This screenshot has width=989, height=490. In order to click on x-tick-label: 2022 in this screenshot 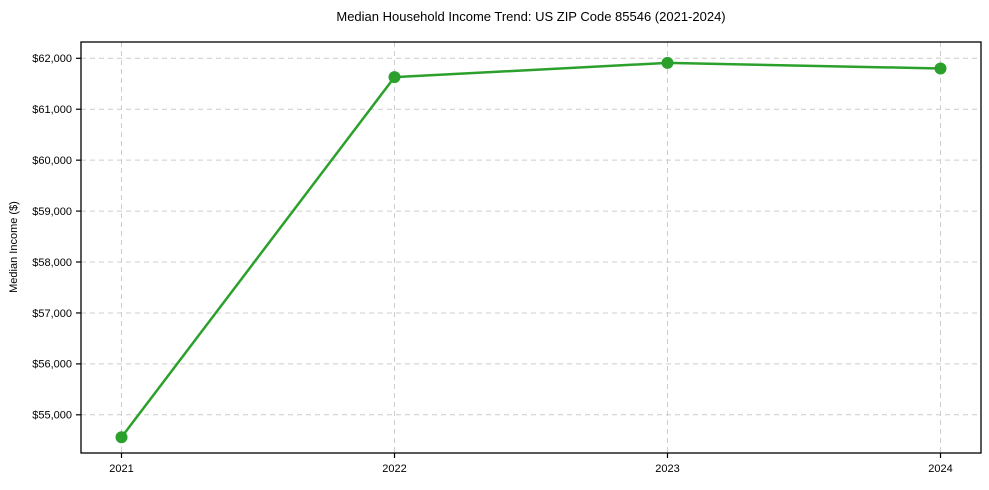, I will do `click(394, 469)`.